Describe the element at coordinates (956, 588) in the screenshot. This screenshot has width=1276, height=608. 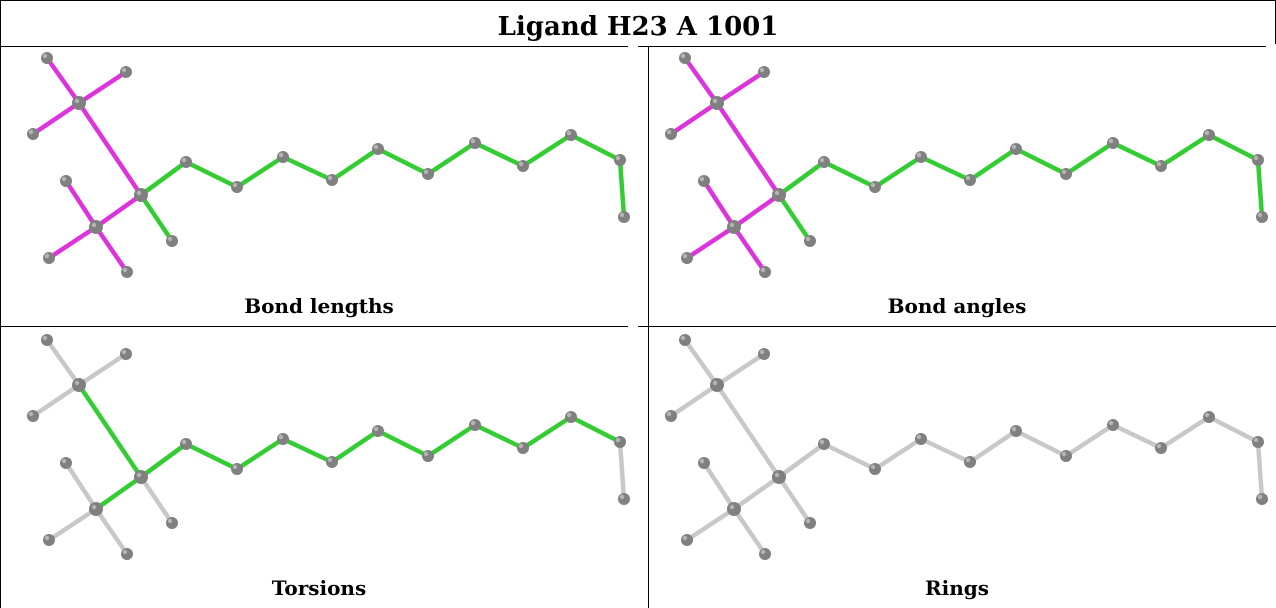
I see `panel-caption: Rings` at that location.